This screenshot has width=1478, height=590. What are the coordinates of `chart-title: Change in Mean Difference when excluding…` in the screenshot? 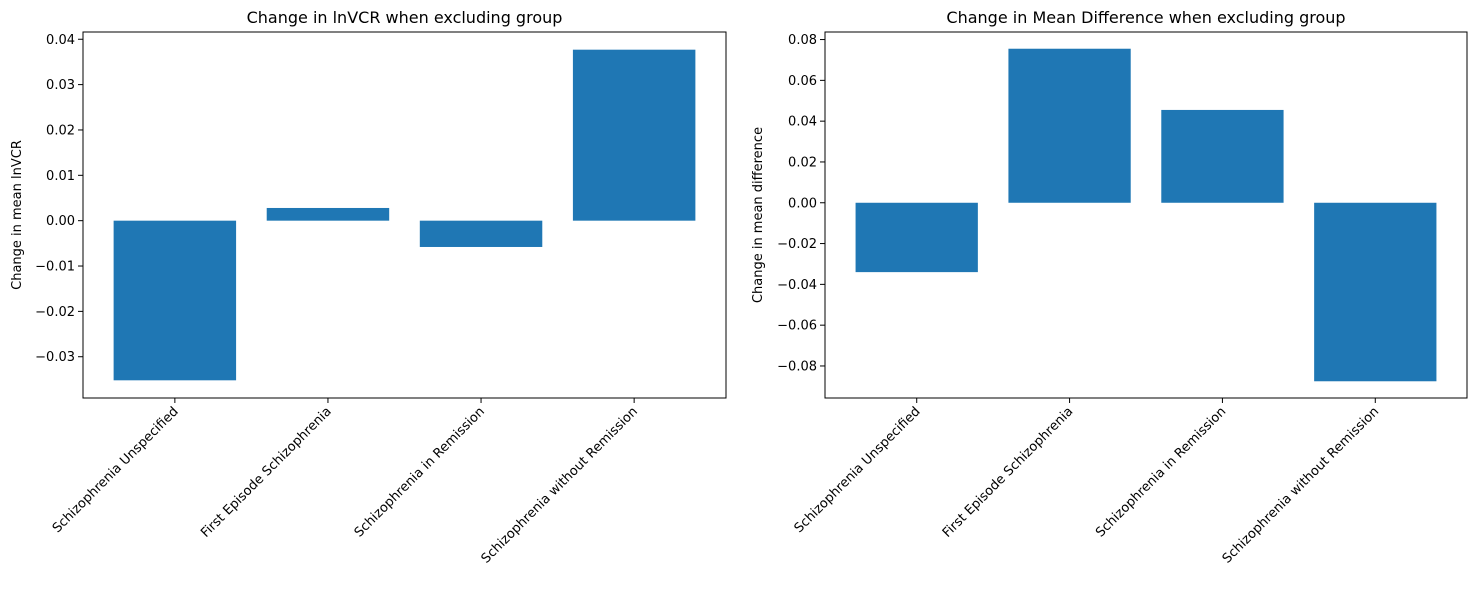 It's located at (1145, 17).